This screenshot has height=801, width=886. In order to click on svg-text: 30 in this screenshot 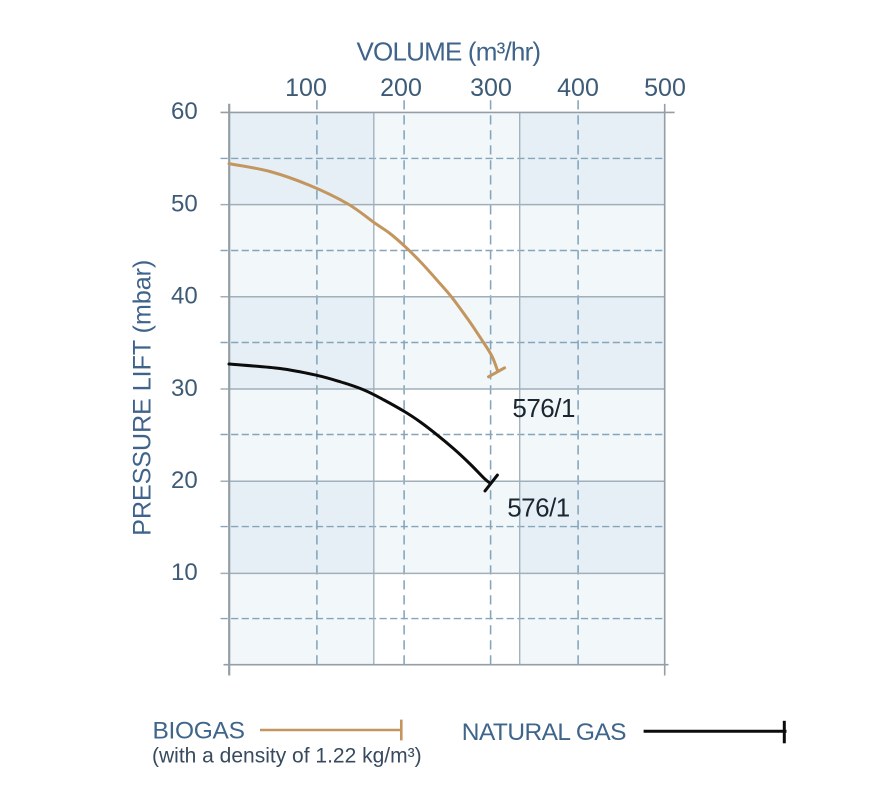, I will do `click(184, 388)`.